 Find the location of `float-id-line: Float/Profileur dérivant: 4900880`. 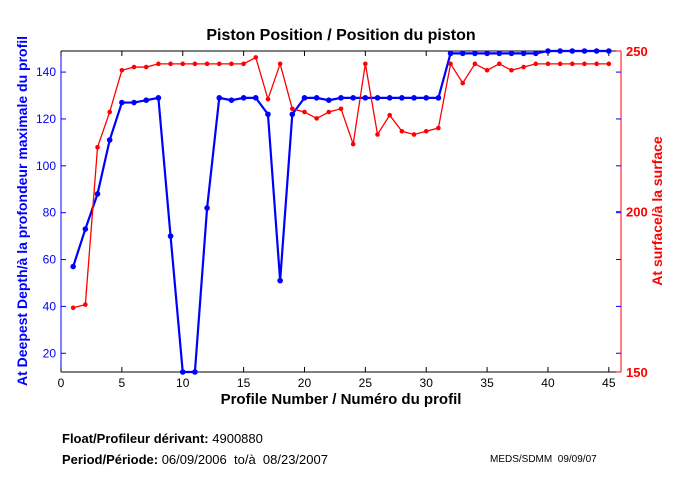

float-id-line: Float/Profileur dérivant: 4900880 is located at coordinates (162, 438).